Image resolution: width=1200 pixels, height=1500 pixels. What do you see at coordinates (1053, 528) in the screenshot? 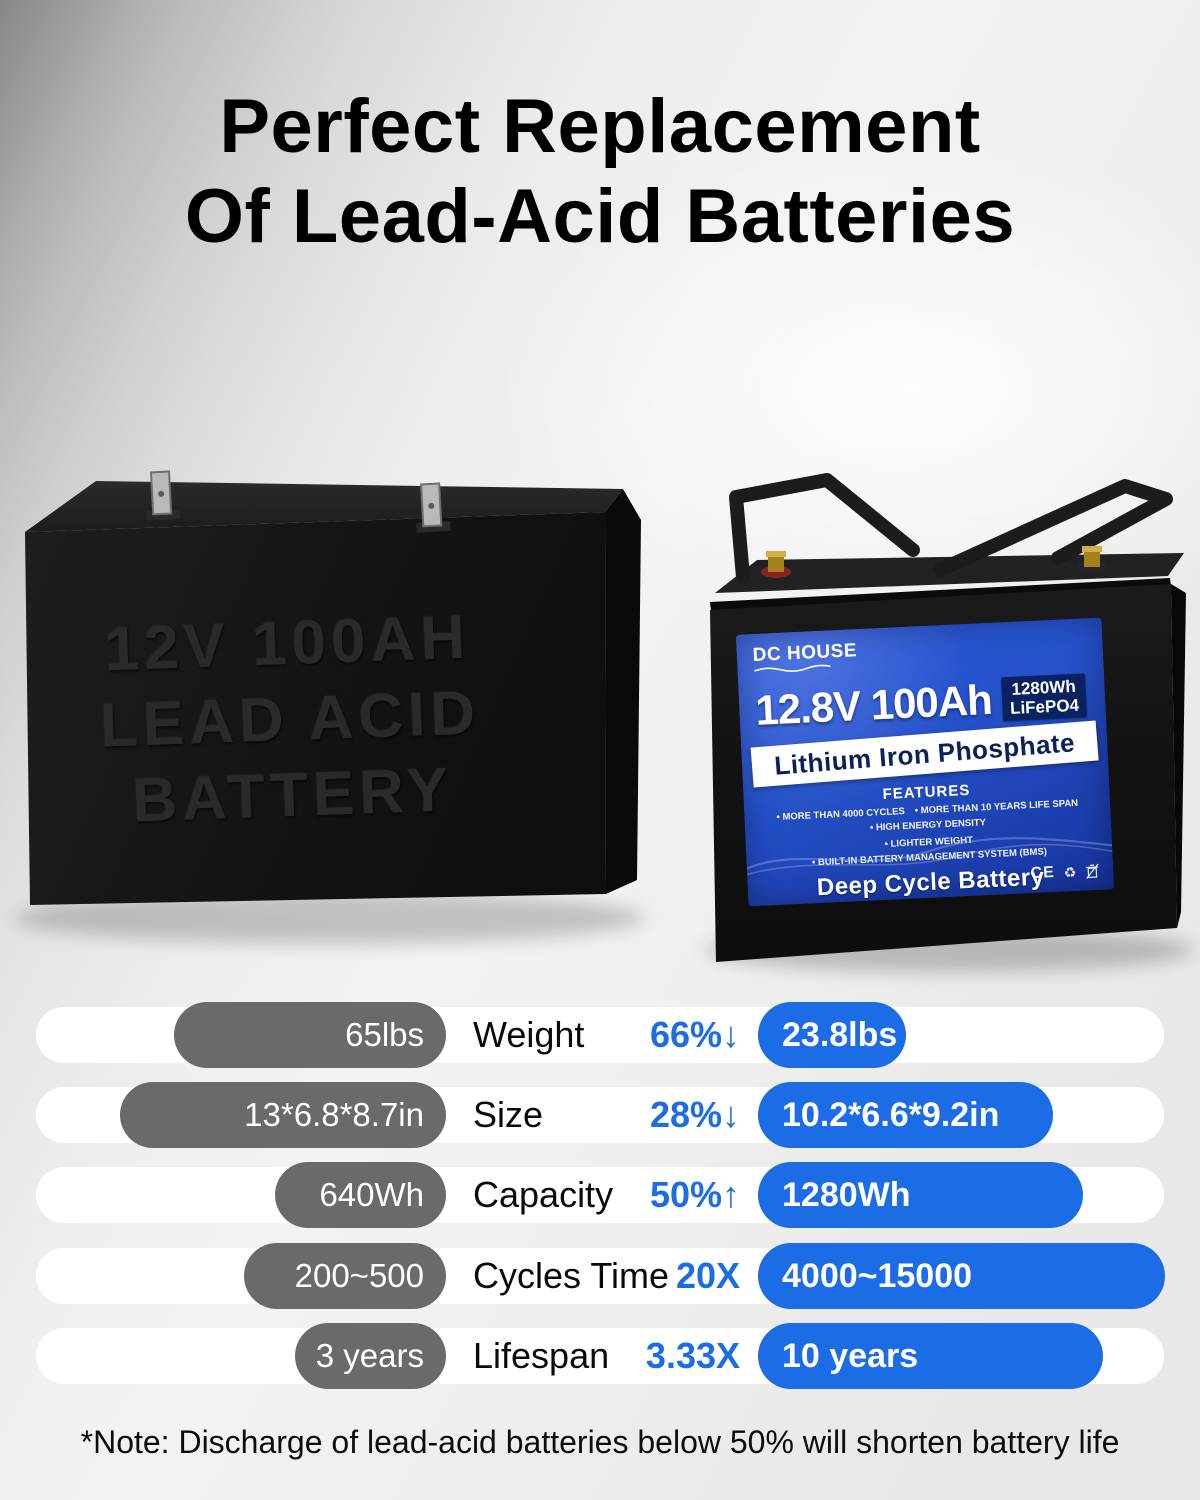
I see `lifepo4-handle-right` at bounding box center [1053, 528].